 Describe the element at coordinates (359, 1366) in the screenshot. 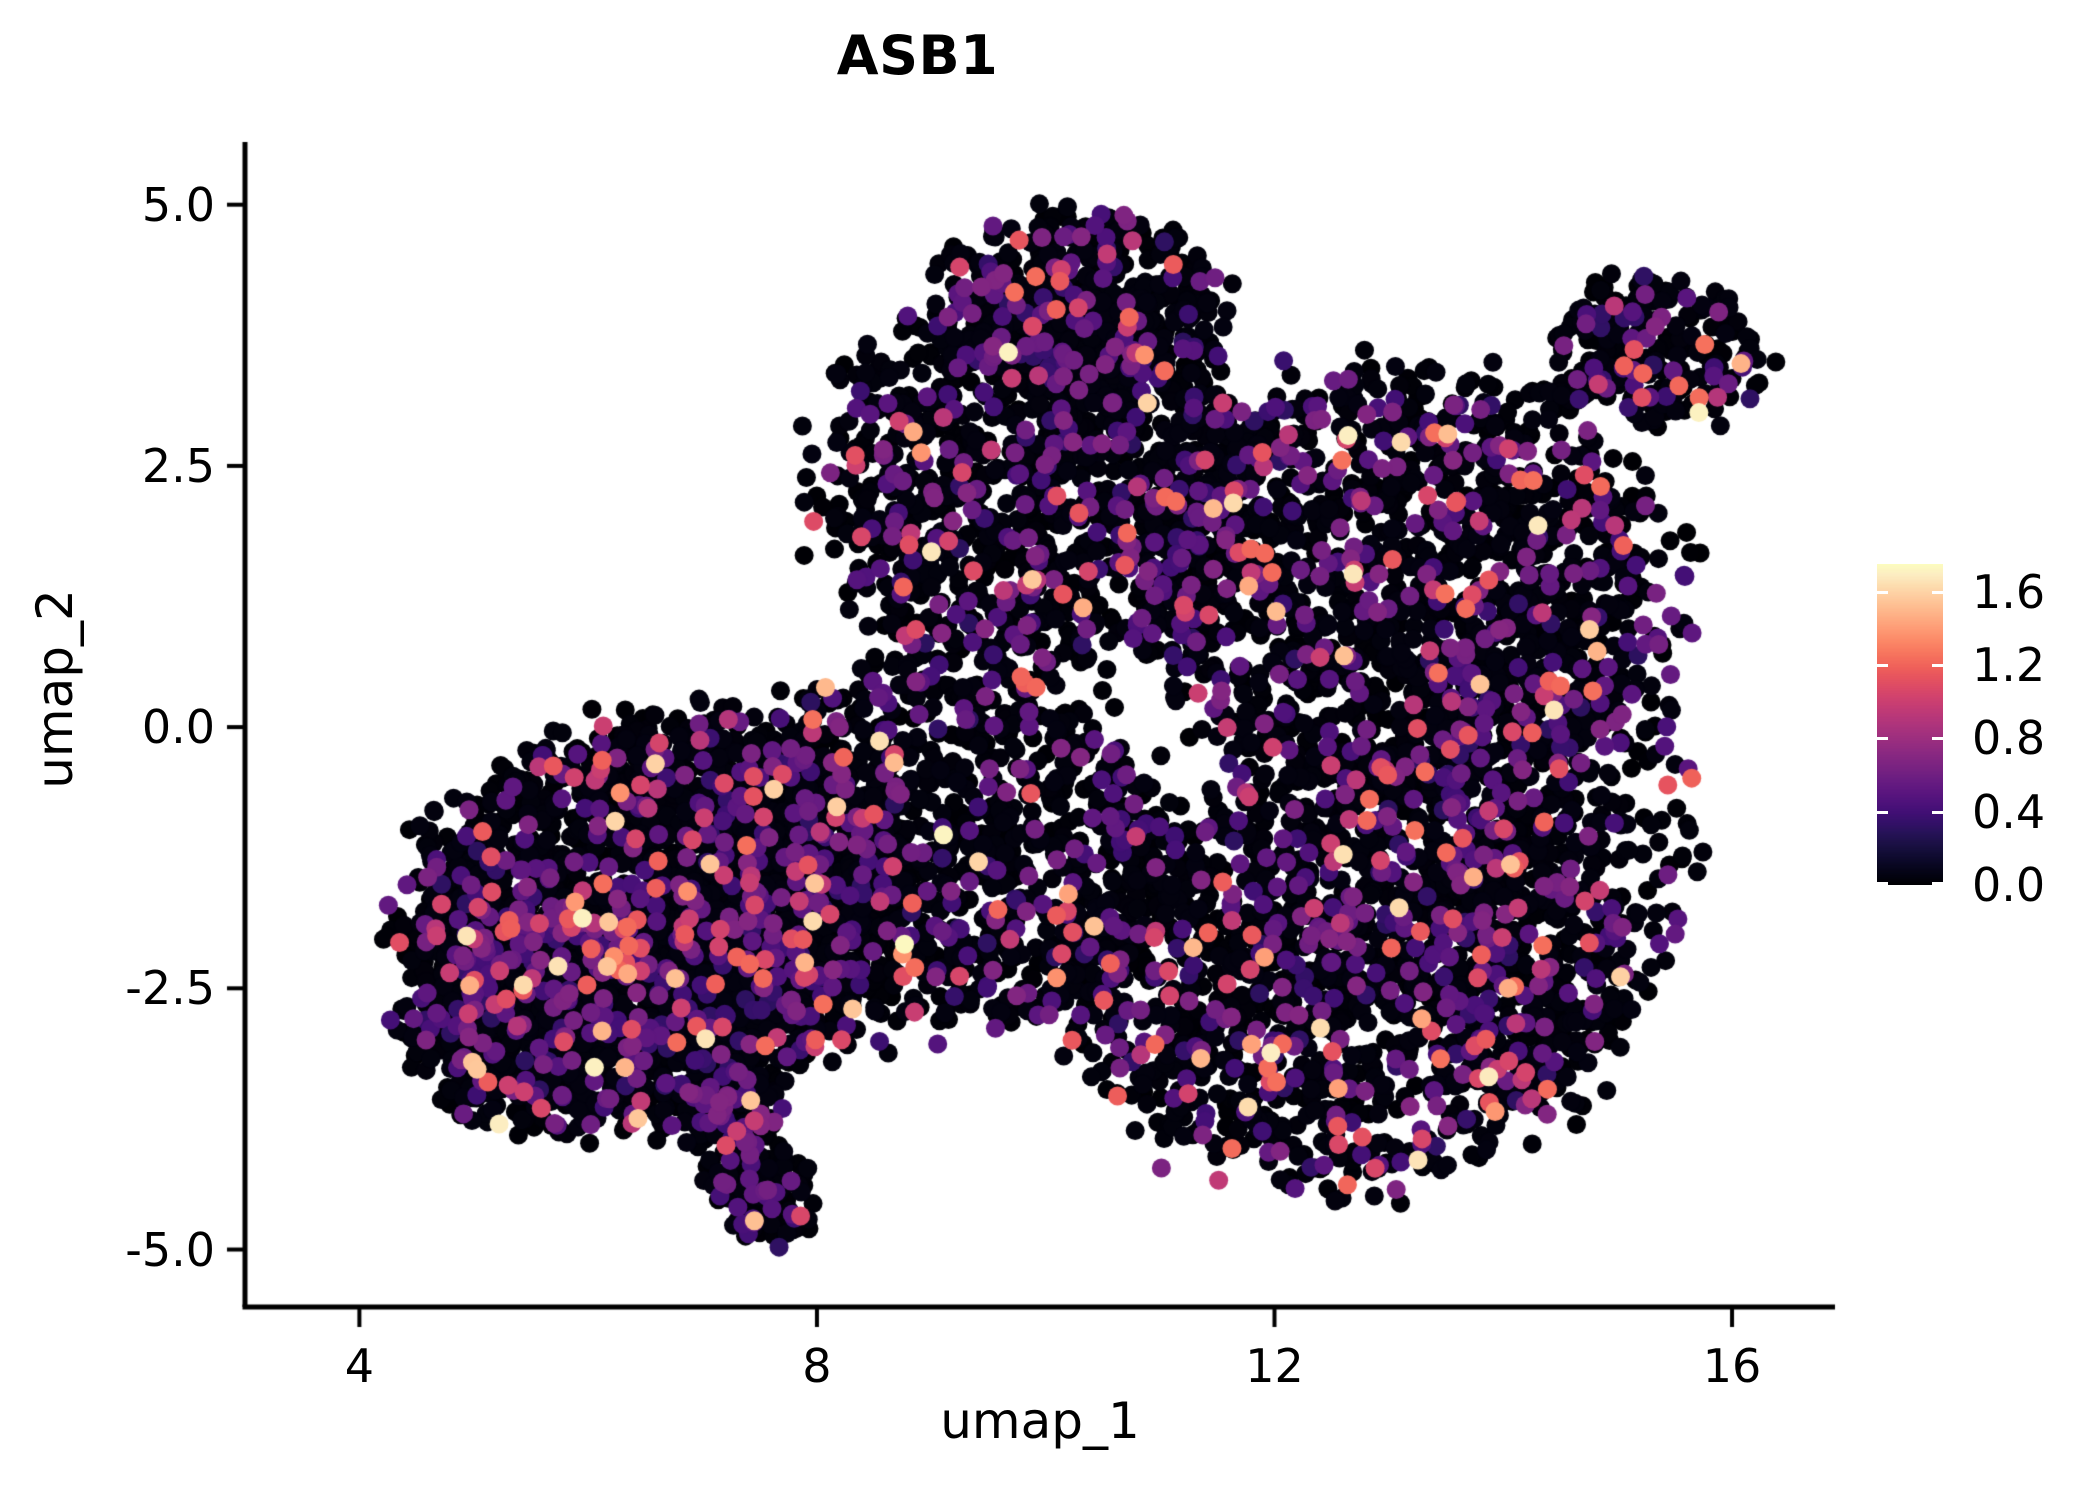

I see `x-tick-label: 4` at that location.